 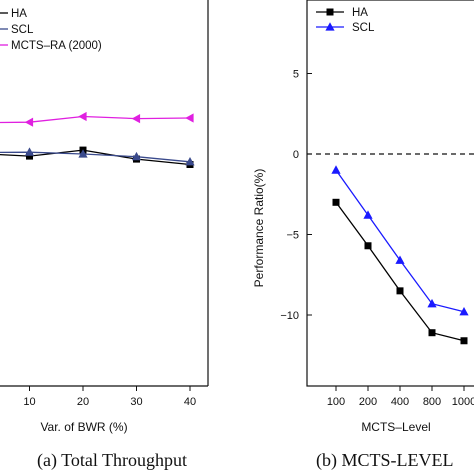 What do you see at coordinates (97, 139) in the screenshot?
I see `series-a` at bounding box center [97, 139].